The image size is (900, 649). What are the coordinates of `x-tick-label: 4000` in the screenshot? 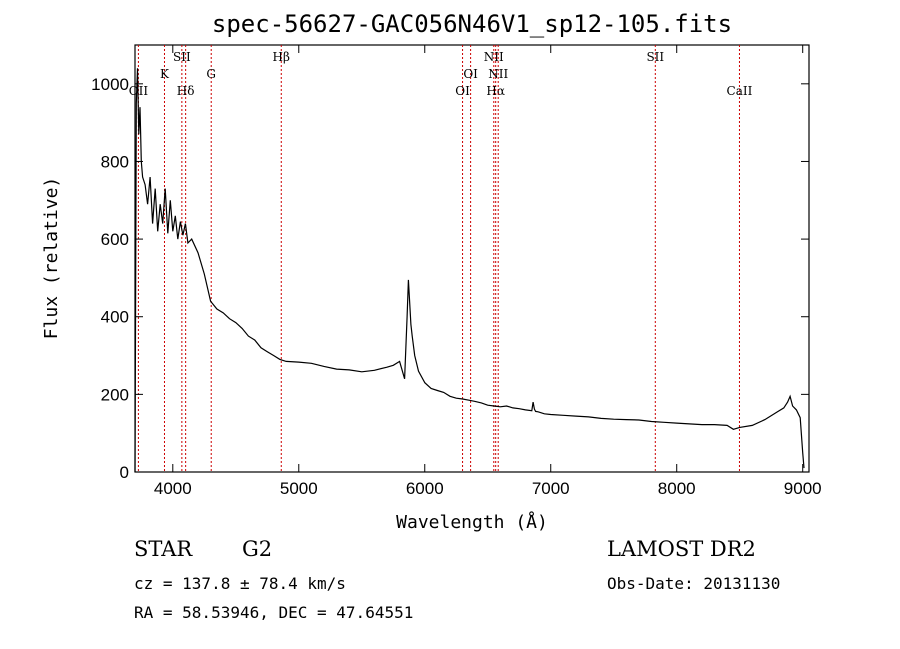 It's located at (173, 488).